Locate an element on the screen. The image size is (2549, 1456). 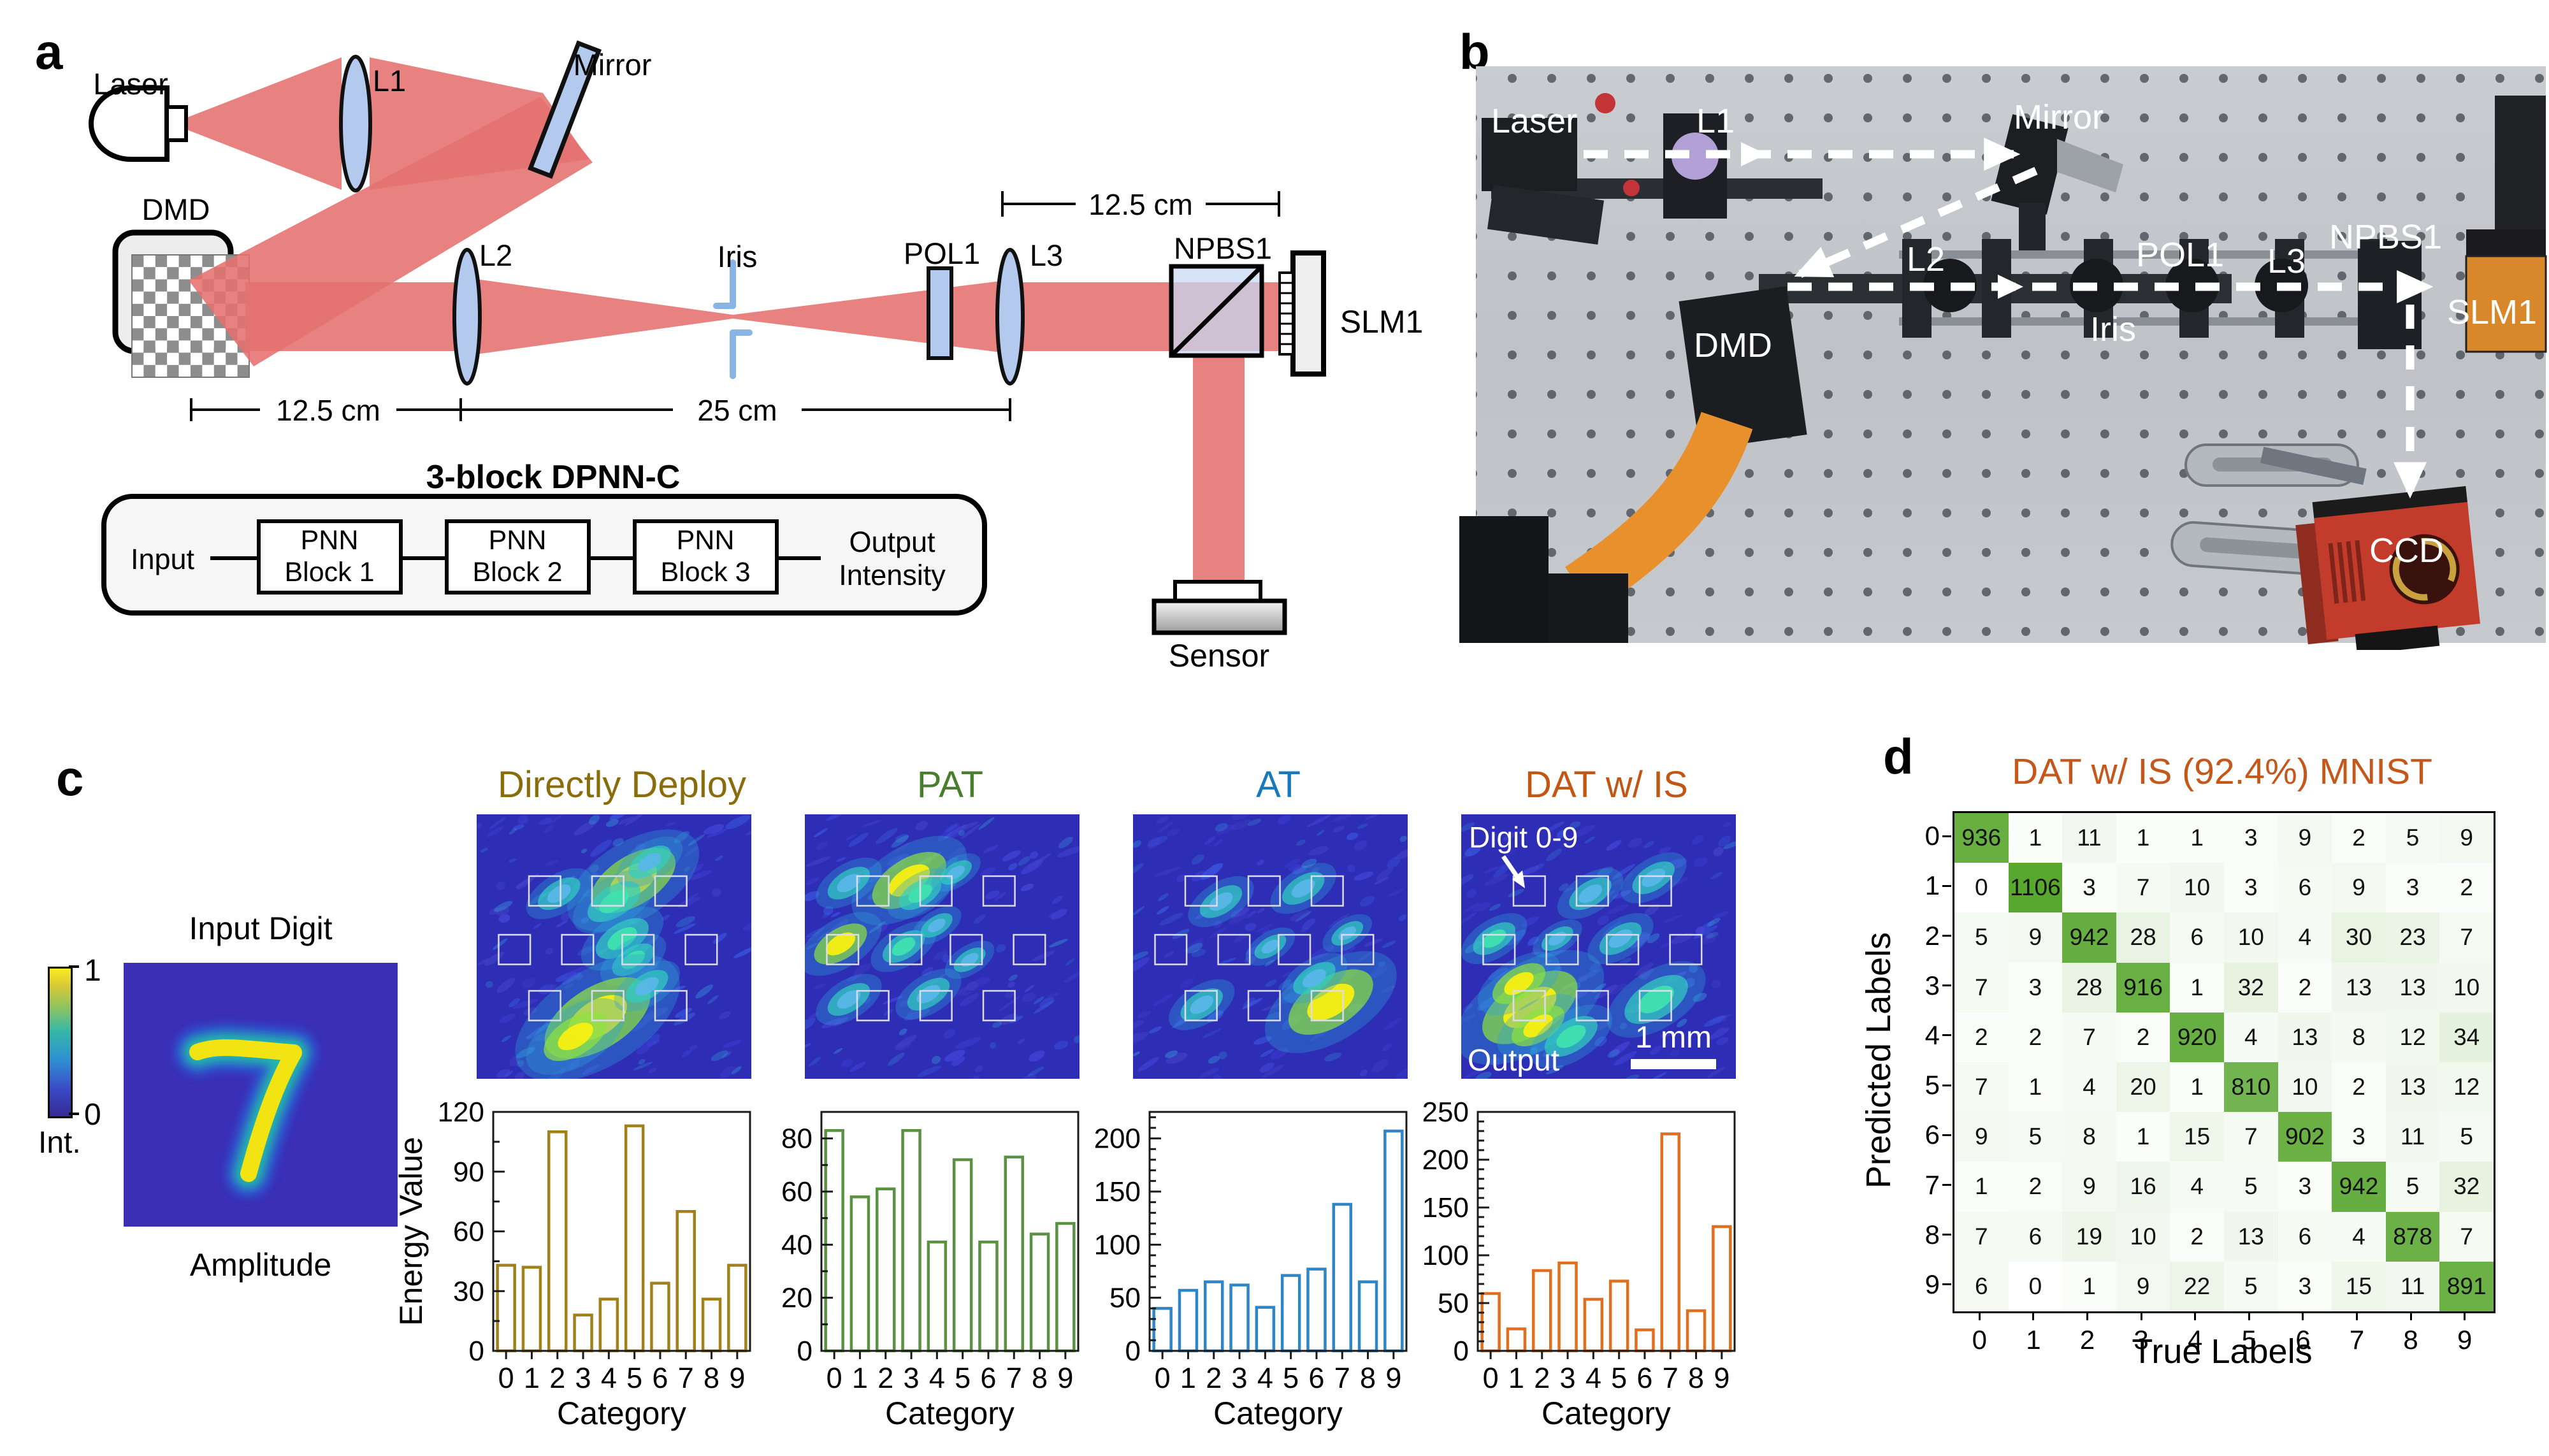
mirror-icon is located at coordinates (564, 109).